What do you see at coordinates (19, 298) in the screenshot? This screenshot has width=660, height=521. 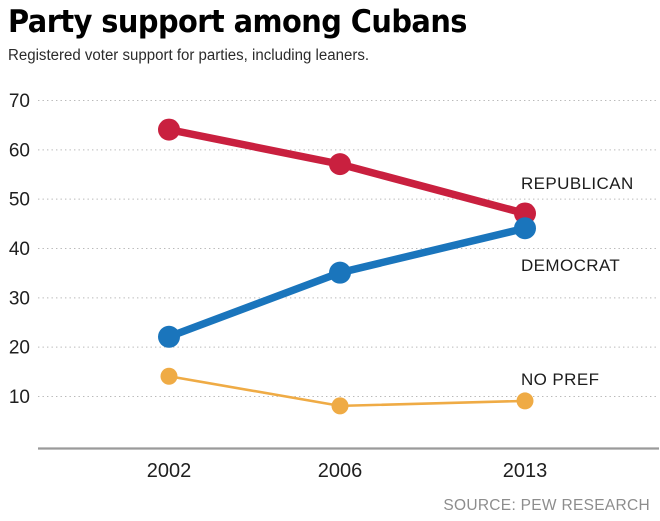 I see `y-tick-label-30: 30` at bounding box center [19, 298].